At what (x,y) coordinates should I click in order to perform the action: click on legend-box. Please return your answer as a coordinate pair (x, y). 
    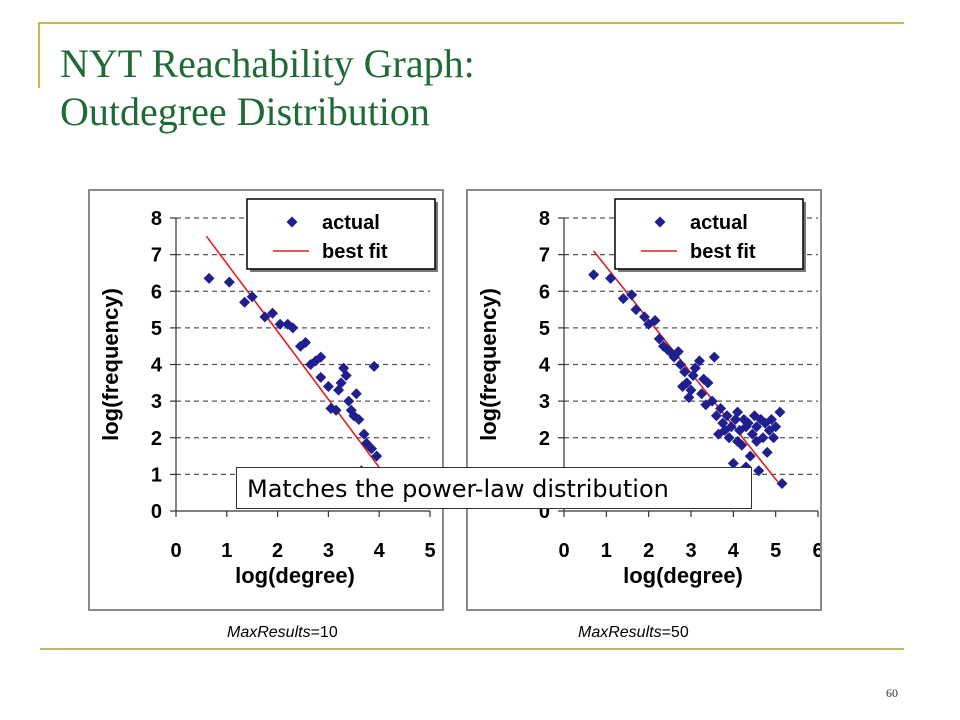
    Looking at the image, I should click on (341, 234).